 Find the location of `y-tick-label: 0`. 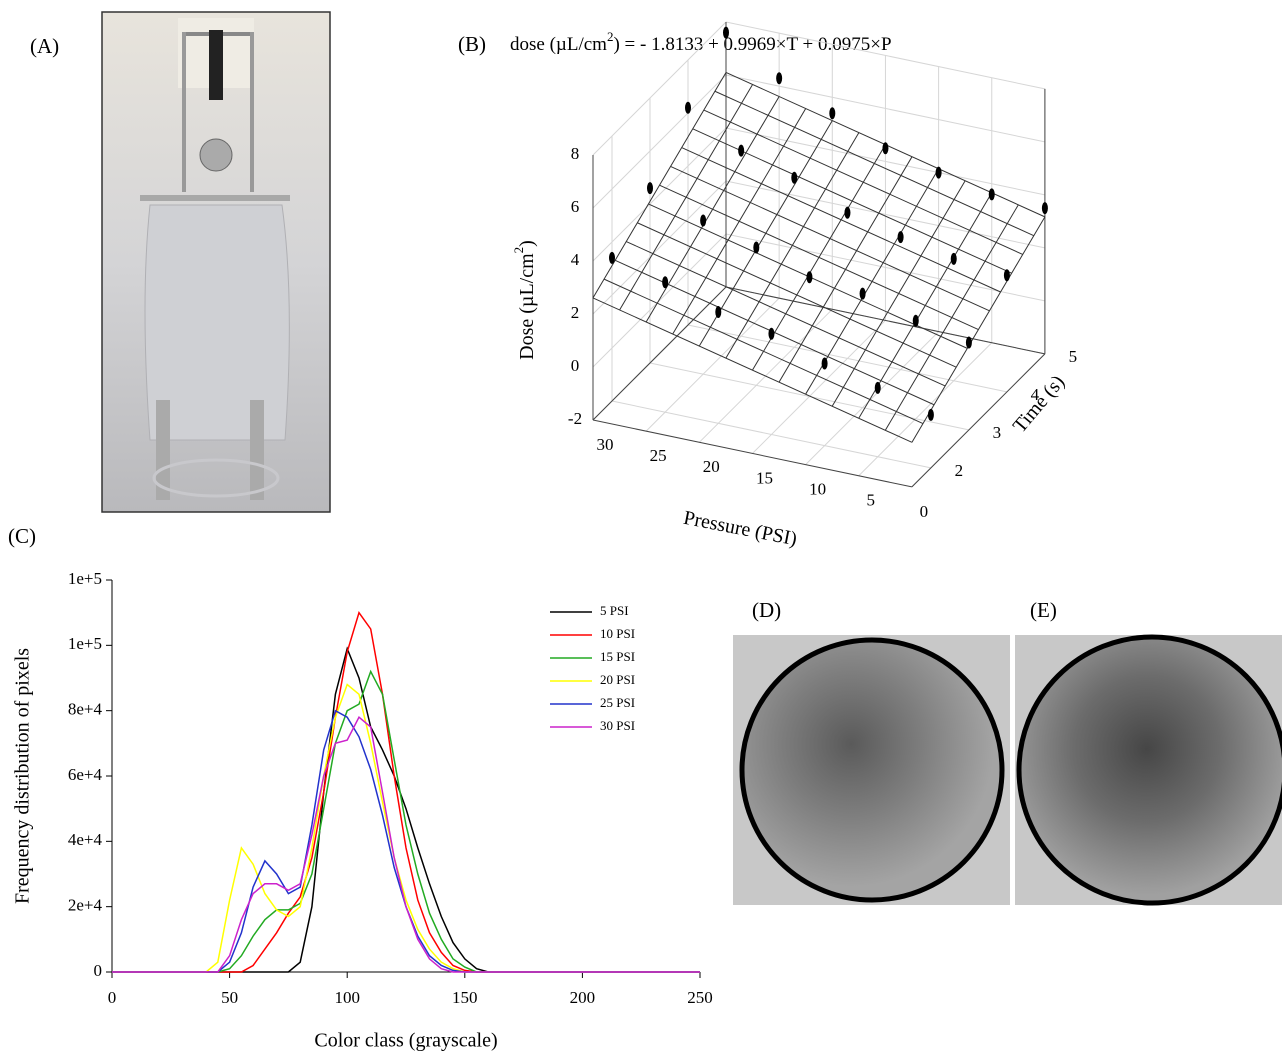

y-tick-label: 0 is located at coordinates (98, 970).